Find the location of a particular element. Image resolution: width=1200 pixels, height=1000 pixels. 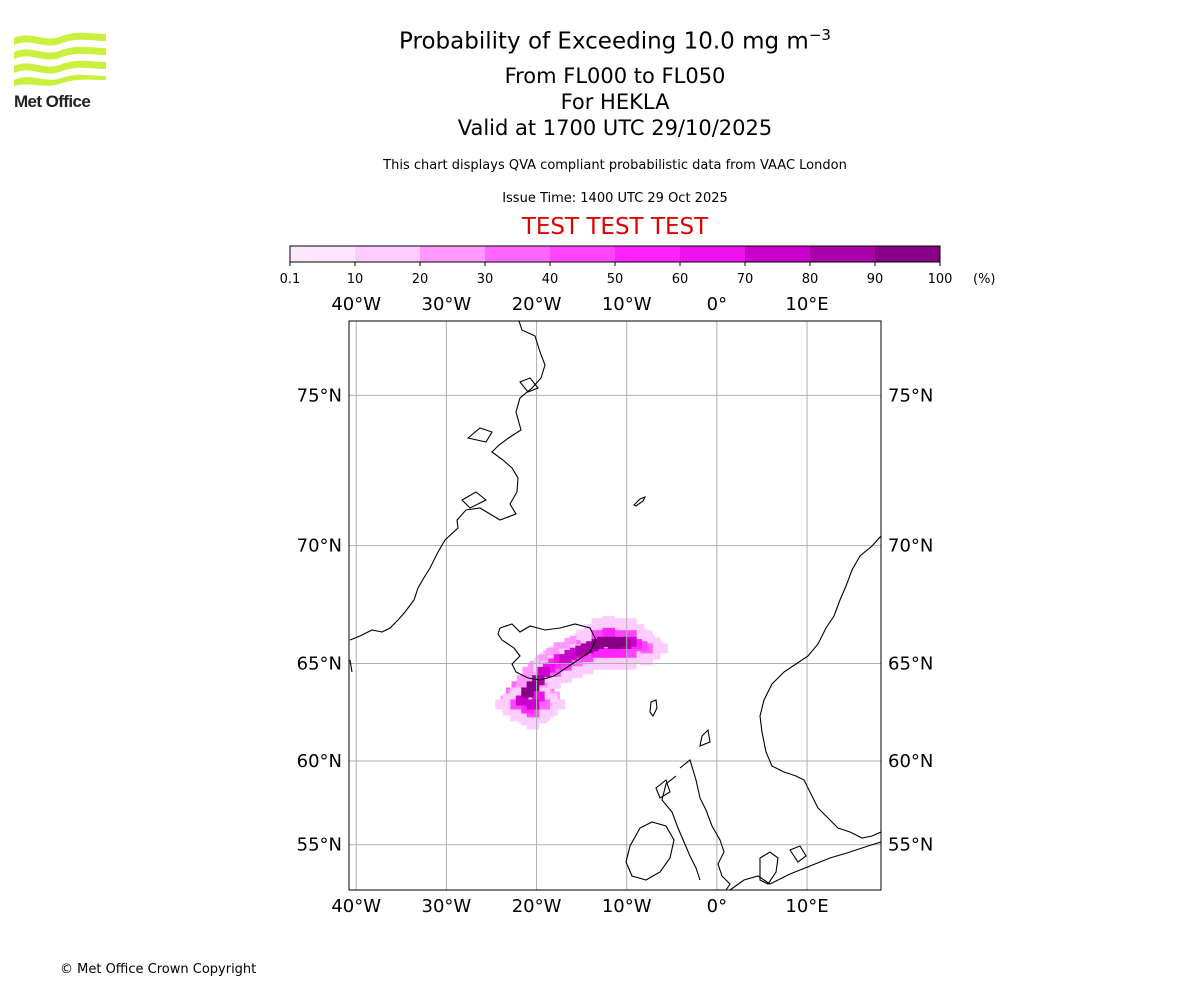

colorbar-tick-label: 50 is located at coordinates (615, 279).